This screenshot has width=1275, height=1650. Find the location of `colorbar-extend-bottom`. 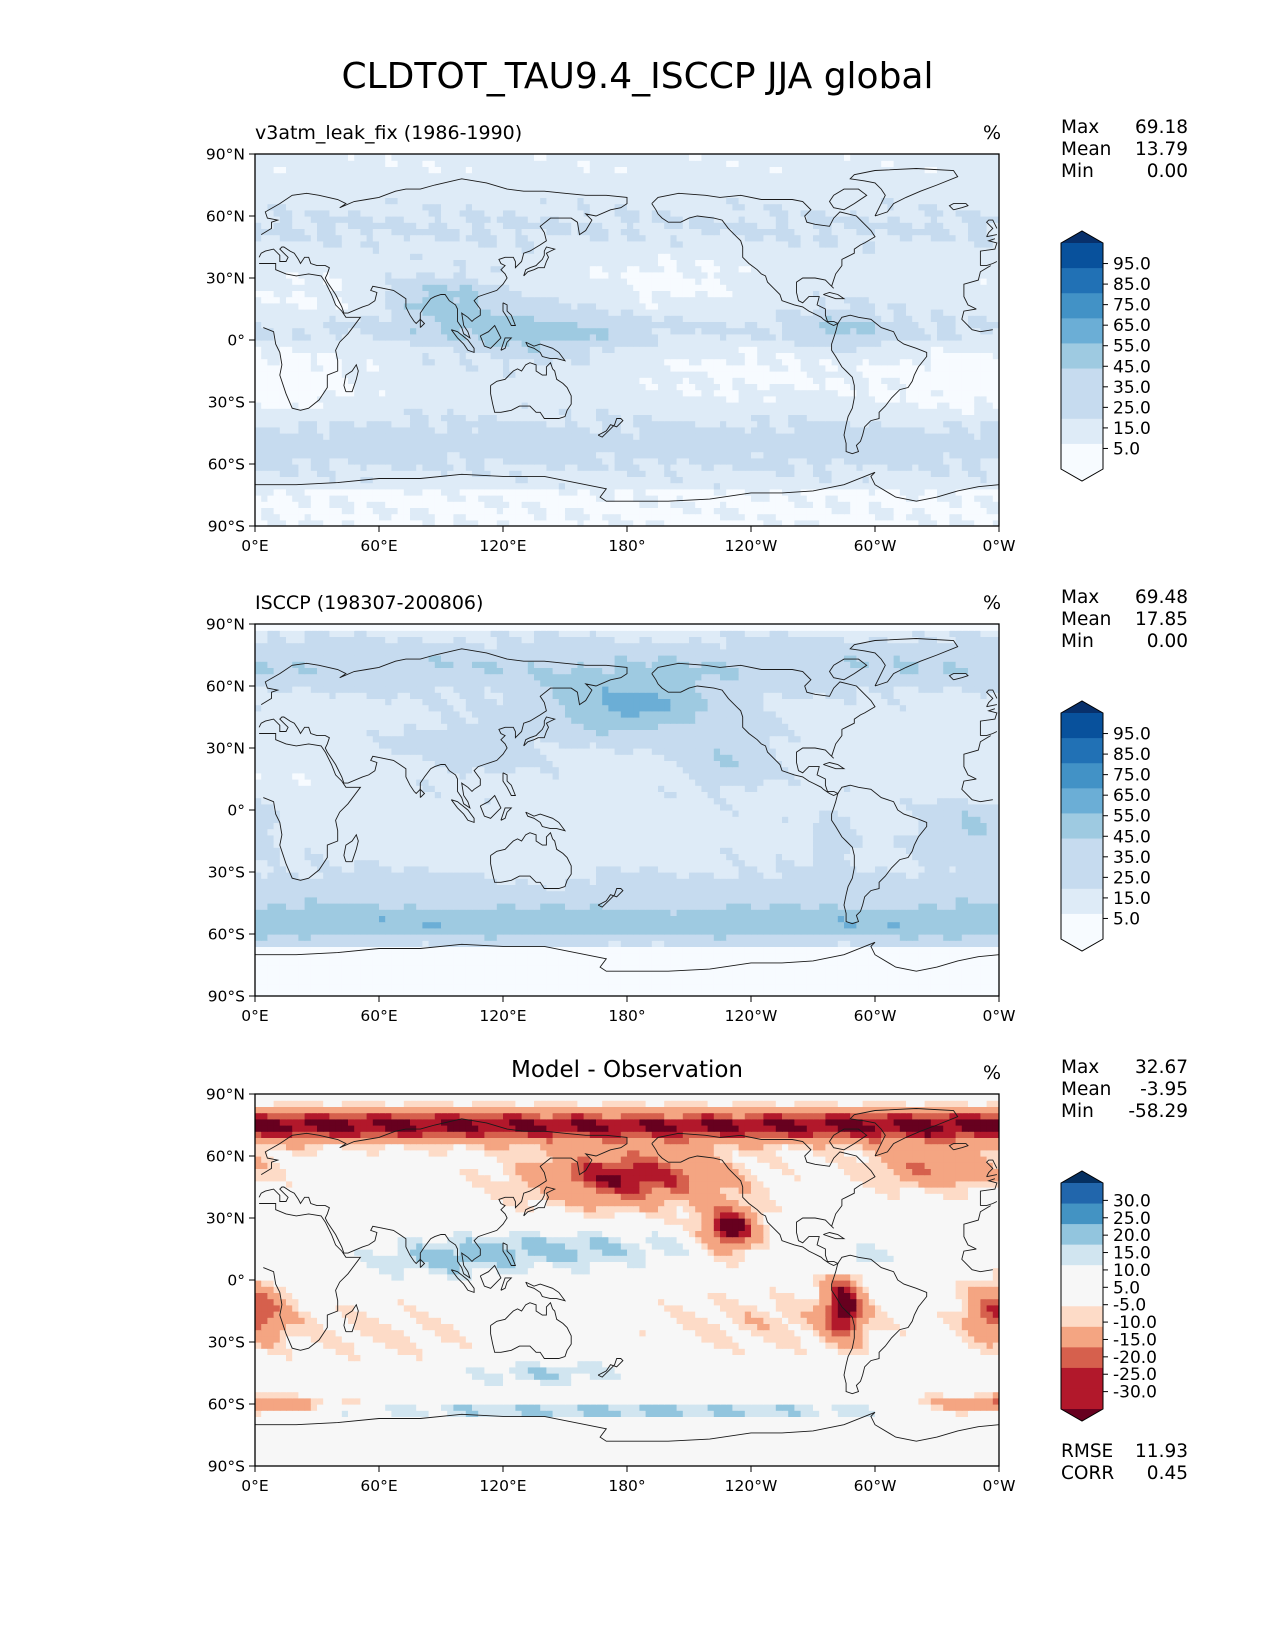

colorbar-extend-bottom is located at coordinates (1082, 475).